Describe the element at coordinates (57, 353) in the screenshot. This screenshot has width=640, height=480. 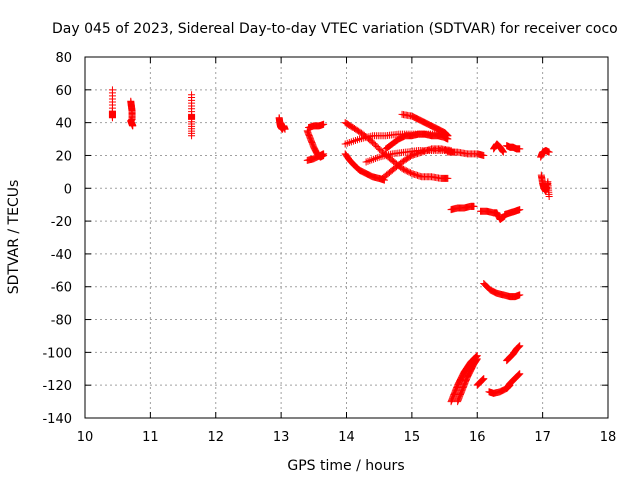
I see `y-tick-label: -100` at that location.